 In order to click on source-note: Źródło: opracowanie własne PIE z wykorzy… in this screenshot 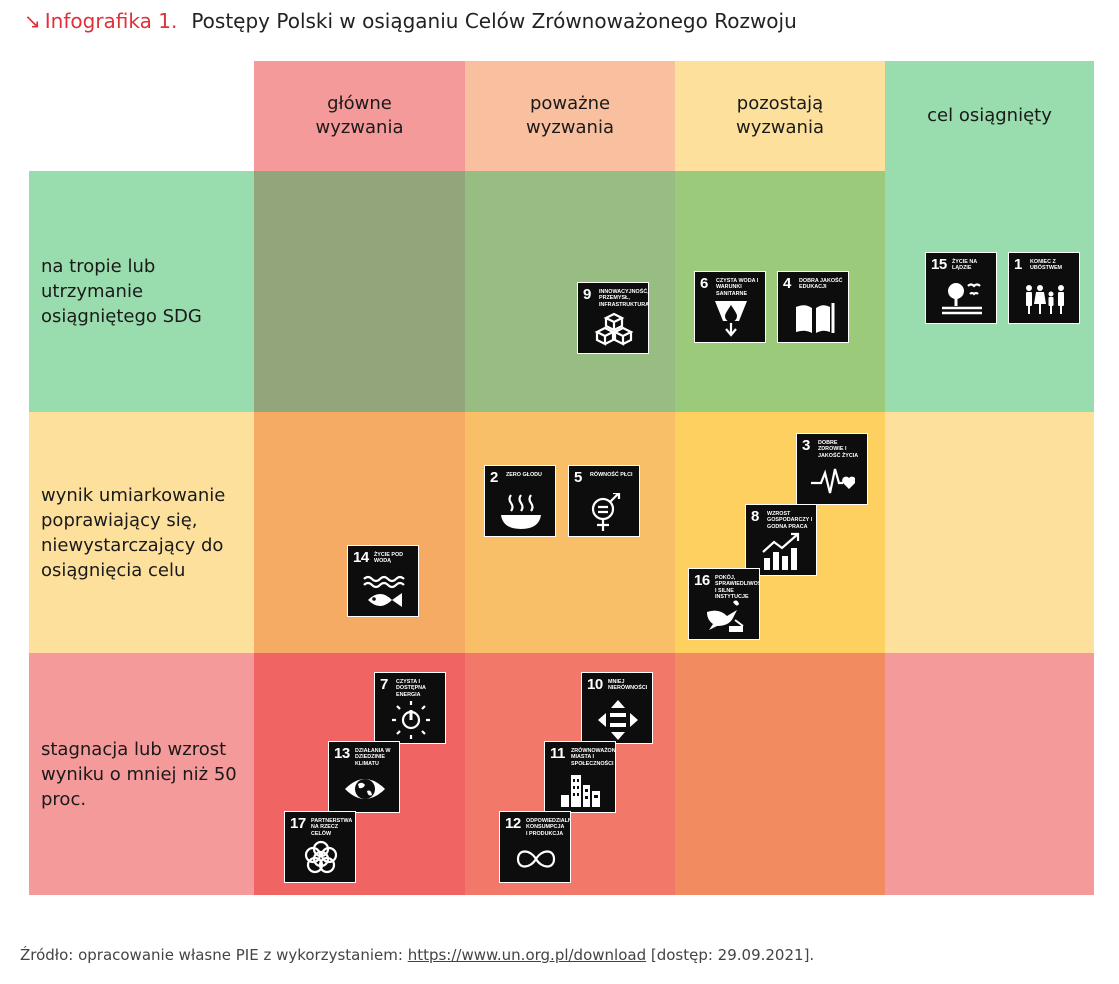, I will do `click(417, 955)`.